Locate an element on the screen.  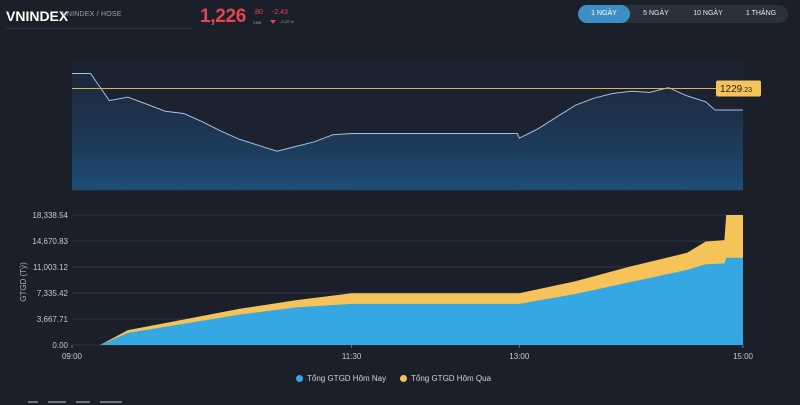
reference-value-badge is located at coordinates (738, 88).